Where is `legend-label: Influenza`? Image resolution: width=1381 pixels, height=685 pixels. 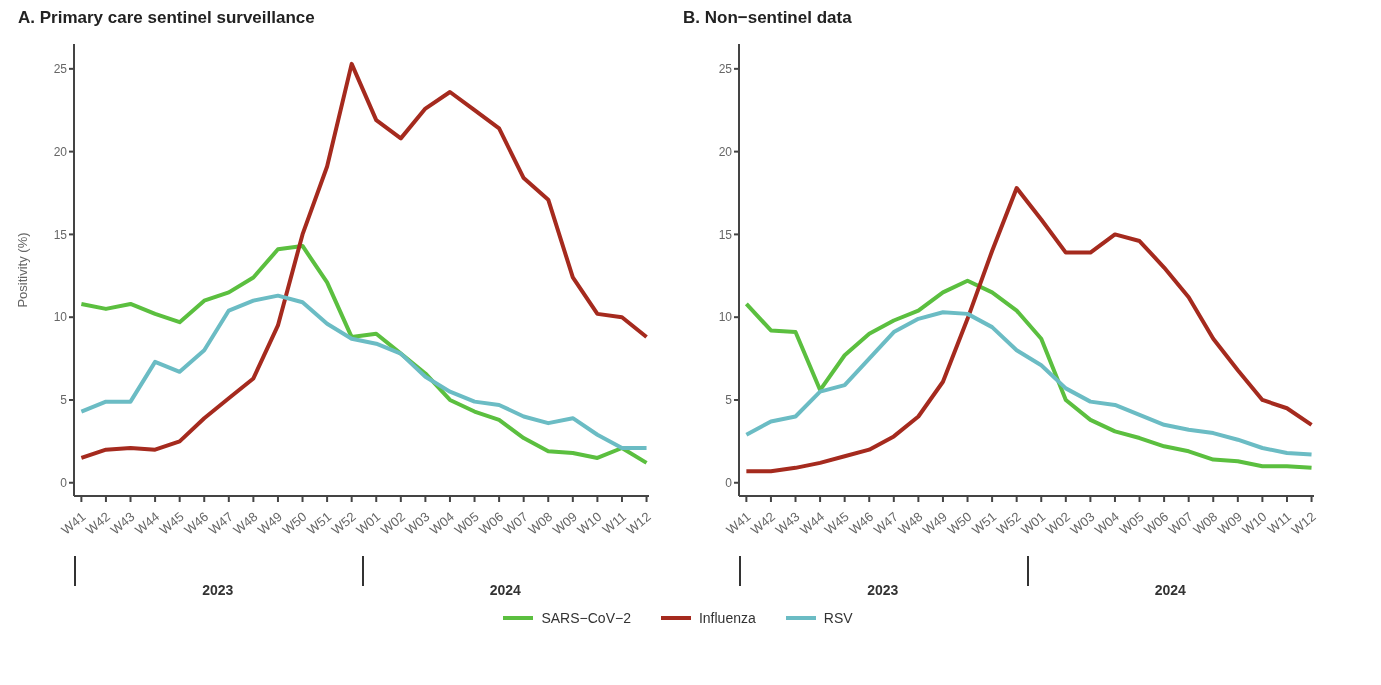 legend-label: Influenza is located at coordinates (727, 618).